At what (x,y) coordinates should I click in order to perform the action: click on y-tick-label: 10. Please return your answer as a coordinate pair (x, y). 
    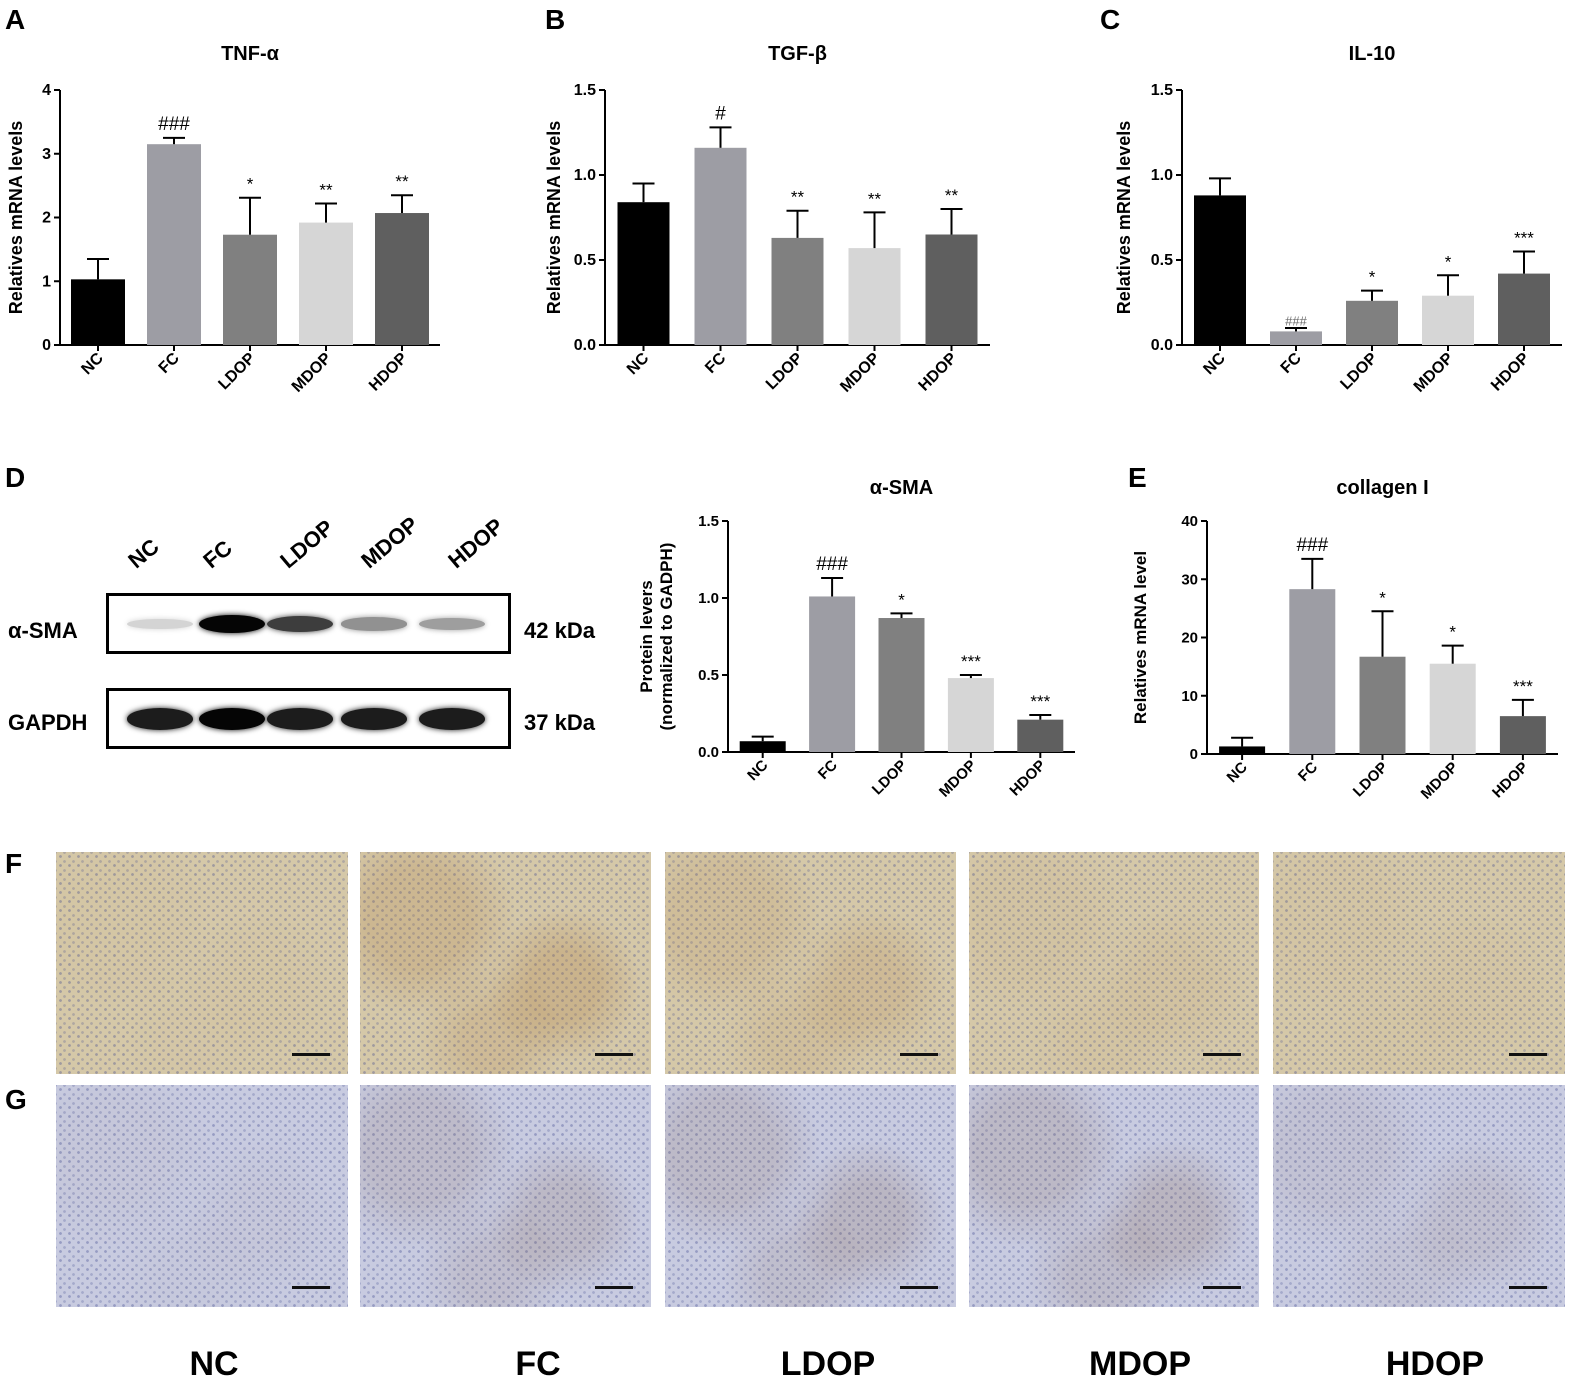
    Looking at the image, I should click on (1189, 696).